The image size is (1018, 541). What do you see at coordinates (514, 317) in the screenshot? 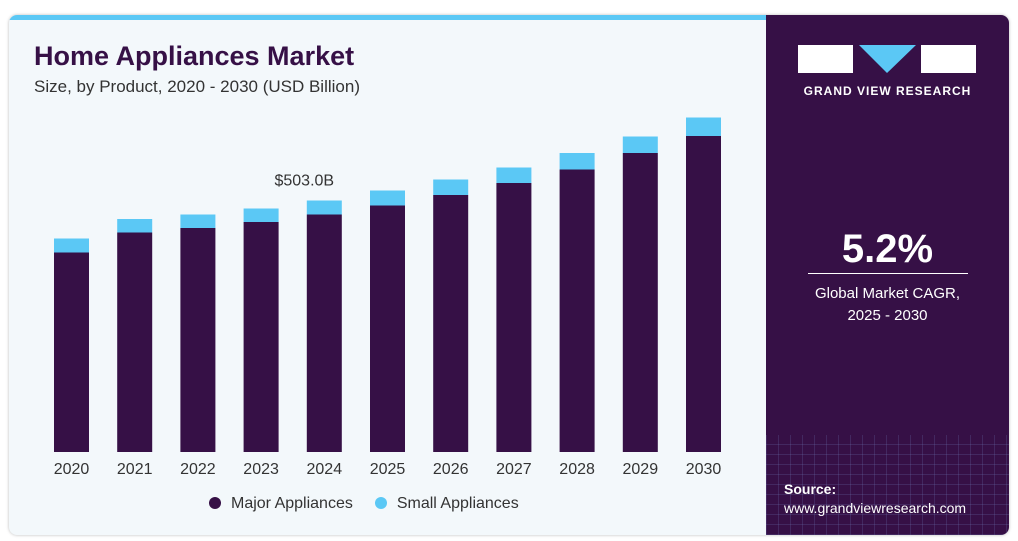
I see `bar-major-2027` at bounding box center [514, 317].